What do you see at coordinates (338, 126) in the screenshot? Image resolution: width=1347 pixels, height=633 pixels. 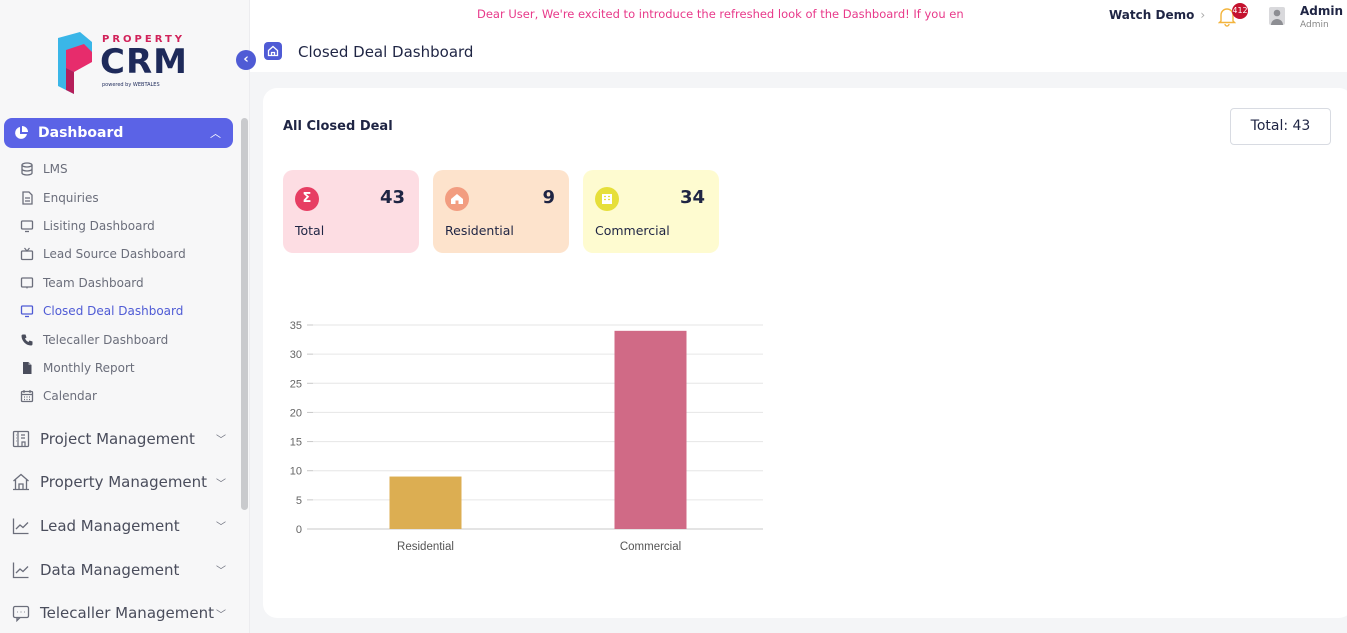 I see `card-title: All Closed Deal` at bounding box center [338, 126].